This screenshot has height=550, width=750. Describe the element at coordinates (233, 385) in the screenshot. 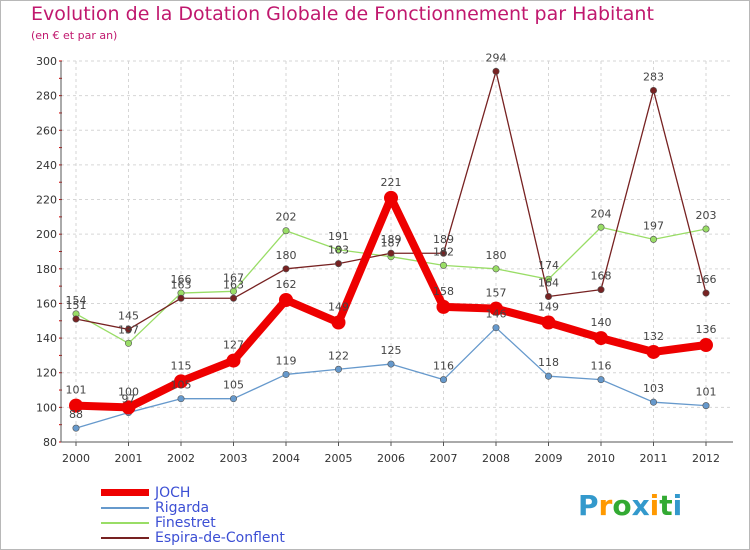

I see `data-label: 105` at that location.